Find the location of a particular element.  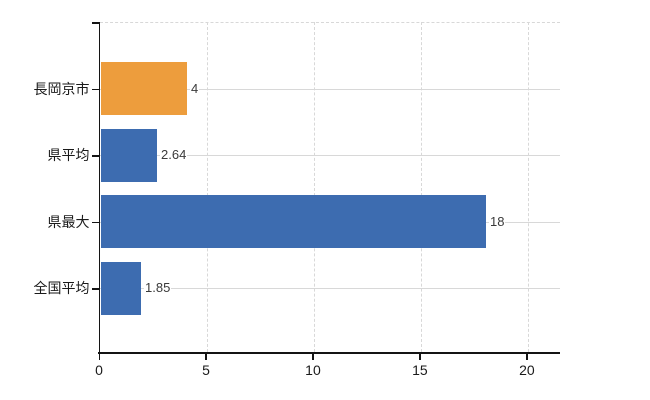

x-tick-label-20: 20 is located at coordinates (527, 370).